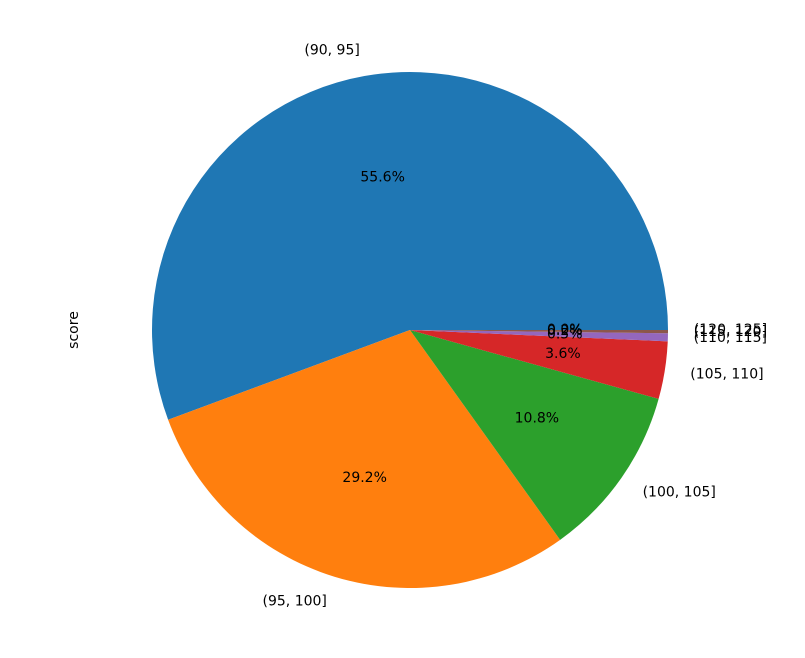 The height and width of the screenshot is (658, 805). Describe the element at coordinates (382, 178) in the screenshot. I see `value-label: 55.6%` at that location.